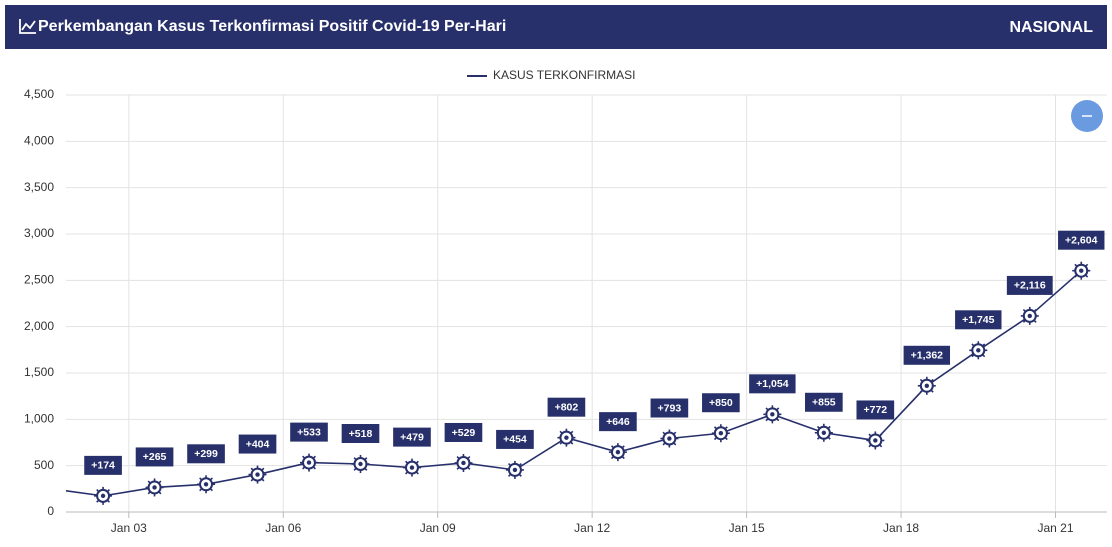 The width and height of the screenshot is (1112, 547). I want to click on value-label: +404, so click(258, 444).